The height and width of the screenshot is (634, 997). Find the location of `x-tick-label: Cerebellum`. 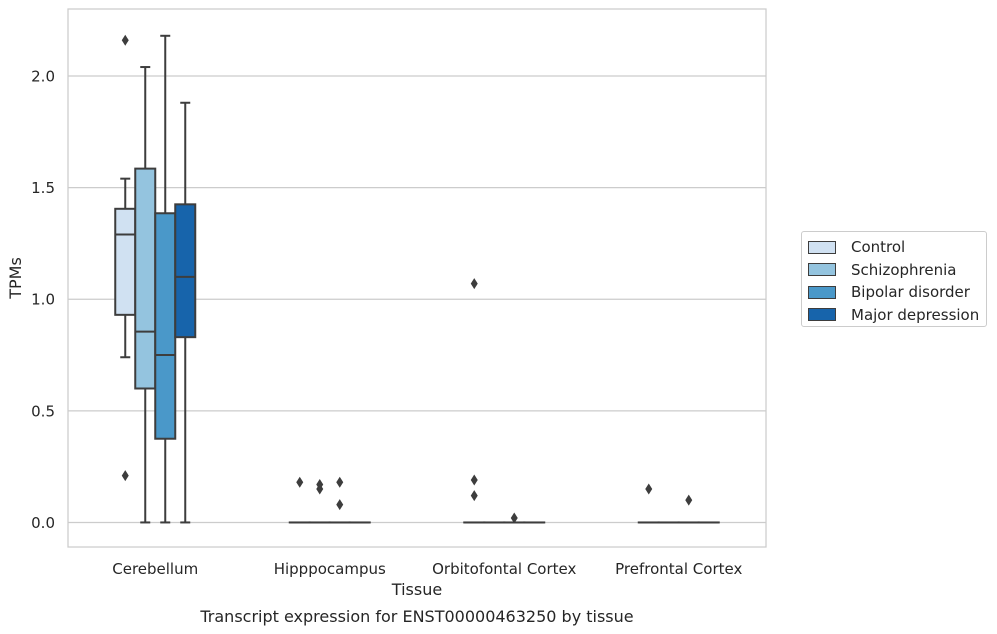

x-tick-label: Cerebellum is located at coordinates (155, 569).